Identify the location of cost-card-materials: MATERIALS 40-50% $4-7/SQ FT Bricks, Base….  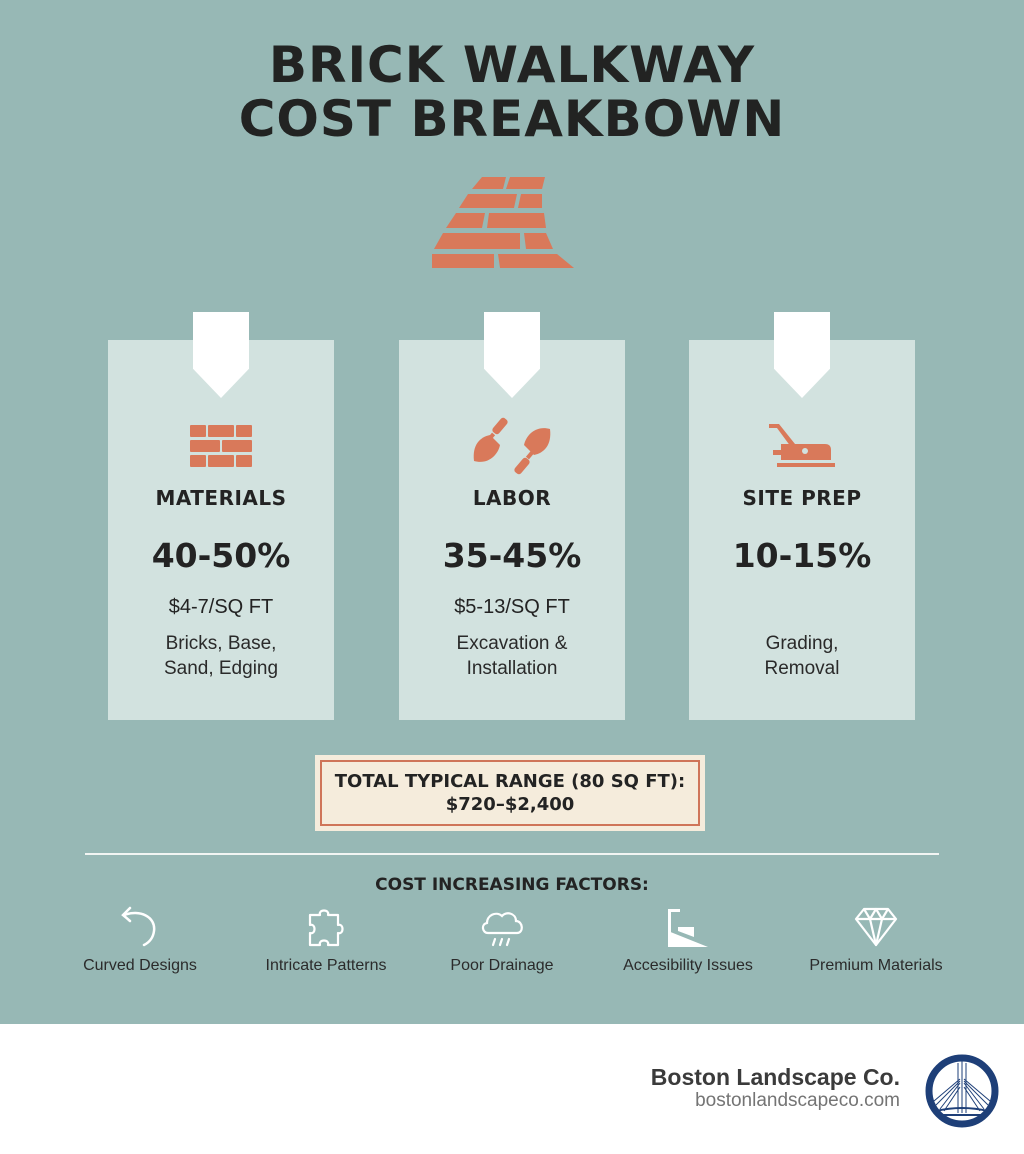
(221, 516).